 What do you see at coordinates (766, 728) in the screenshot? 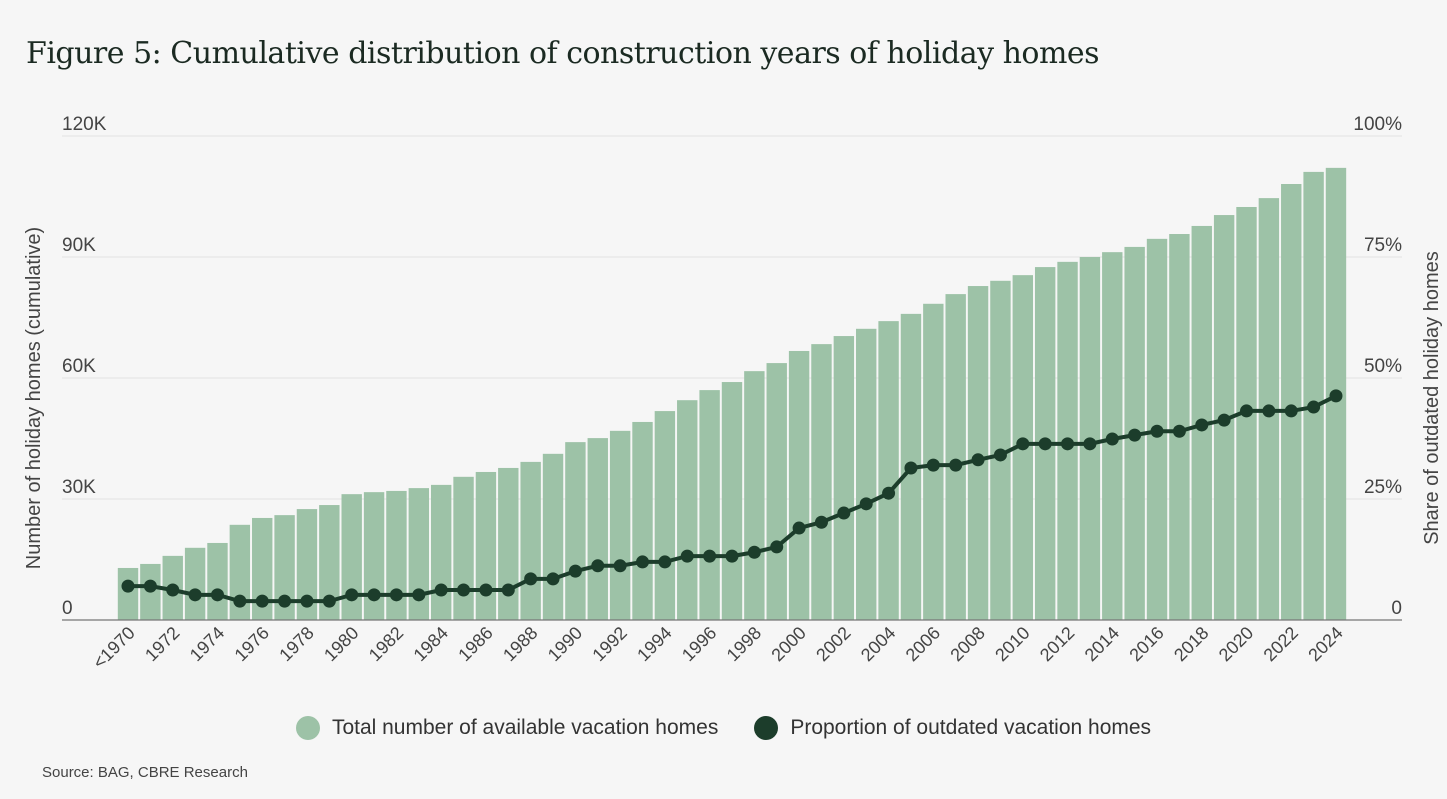
I see `legend-swatch-line` at bounding box center [766, 728].